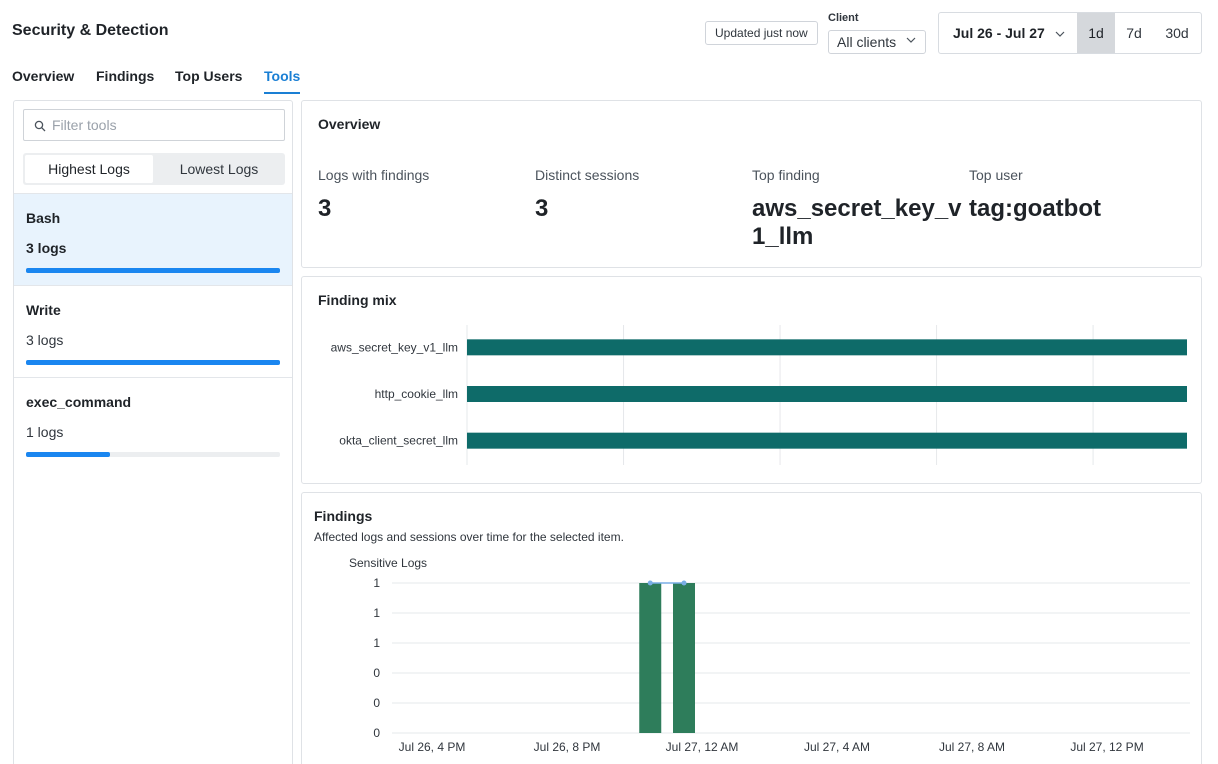 The image size is (1218, 764). Describe the element at coordinates (761, 33) in the screenshot. I see `updated-badge: Updated just now` at that location.